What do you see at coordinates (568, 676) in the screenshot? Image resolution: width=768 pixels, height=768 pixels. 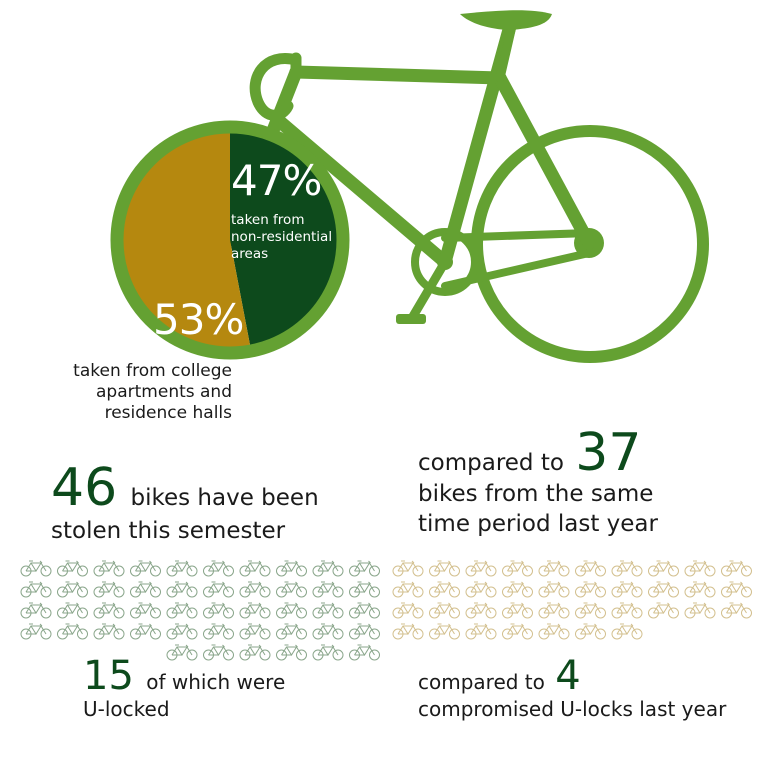 I see `ulock-last-number: 4` at bounding box center [568, 676].